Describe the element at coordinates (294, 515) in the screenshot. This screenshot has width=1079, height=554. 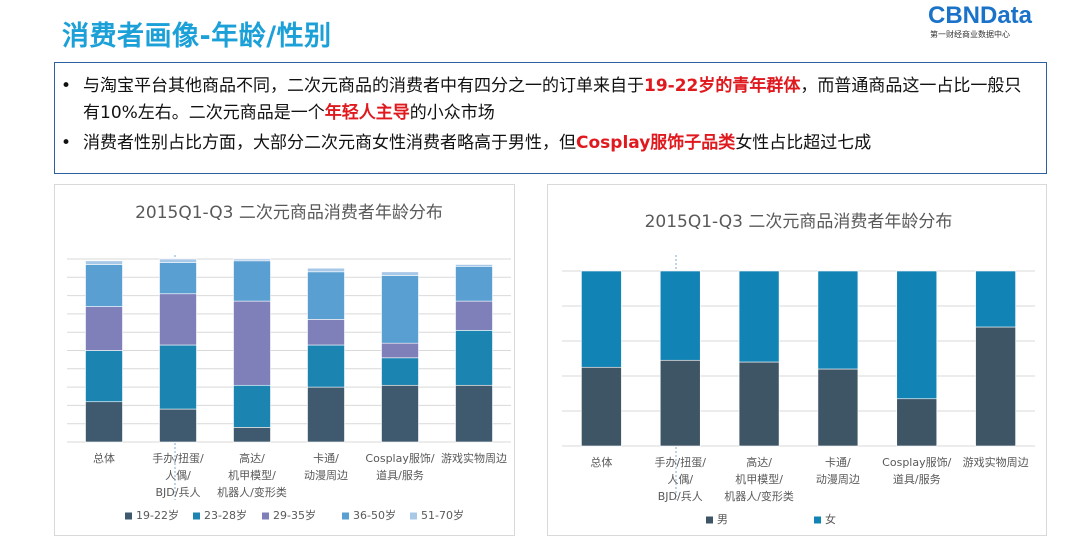
I see `legend-label: 29-35岁` at that location.